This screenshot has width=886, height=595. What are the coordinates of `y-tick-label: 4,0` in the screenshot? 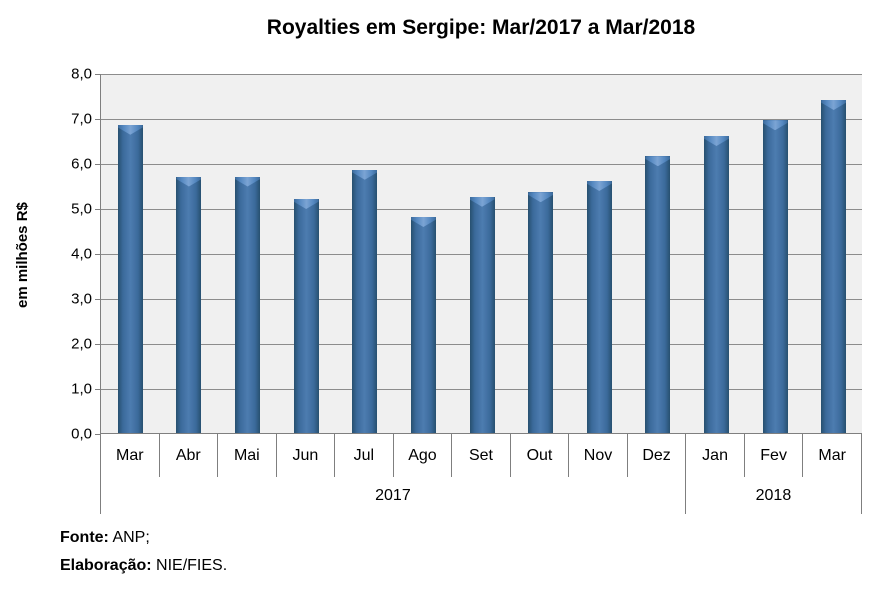 It's located at (81, 254).